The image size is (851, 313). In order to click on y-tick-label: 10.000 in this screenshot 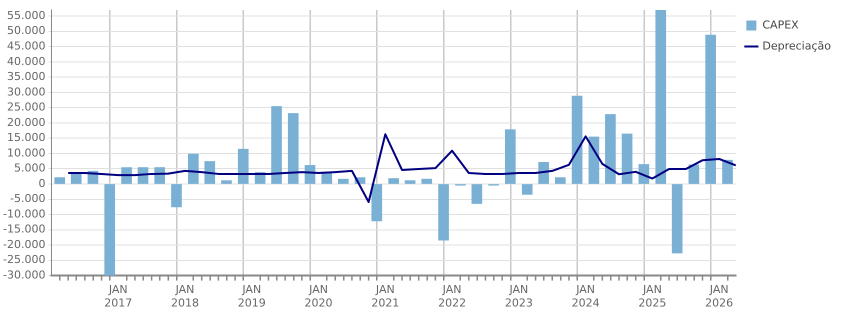, I will do `click(26, 153)`.